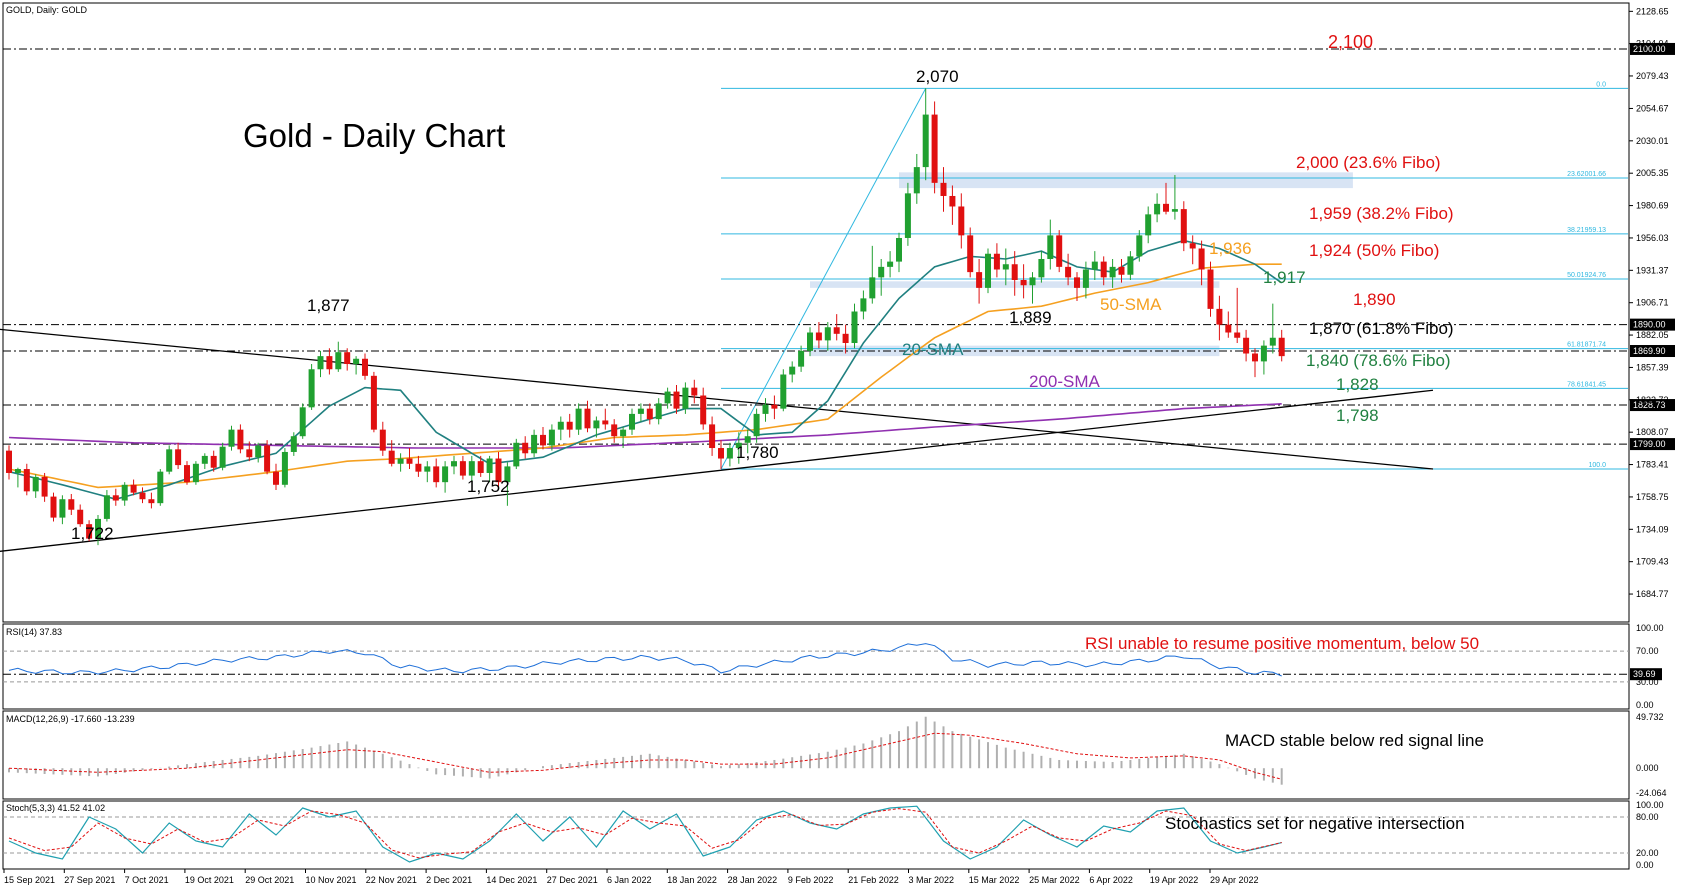  What do you see at coordinates (331, 880) in the screenshot?
I see `time-tick-label: 10 Nov 2021` at bounding box center [331, 880].